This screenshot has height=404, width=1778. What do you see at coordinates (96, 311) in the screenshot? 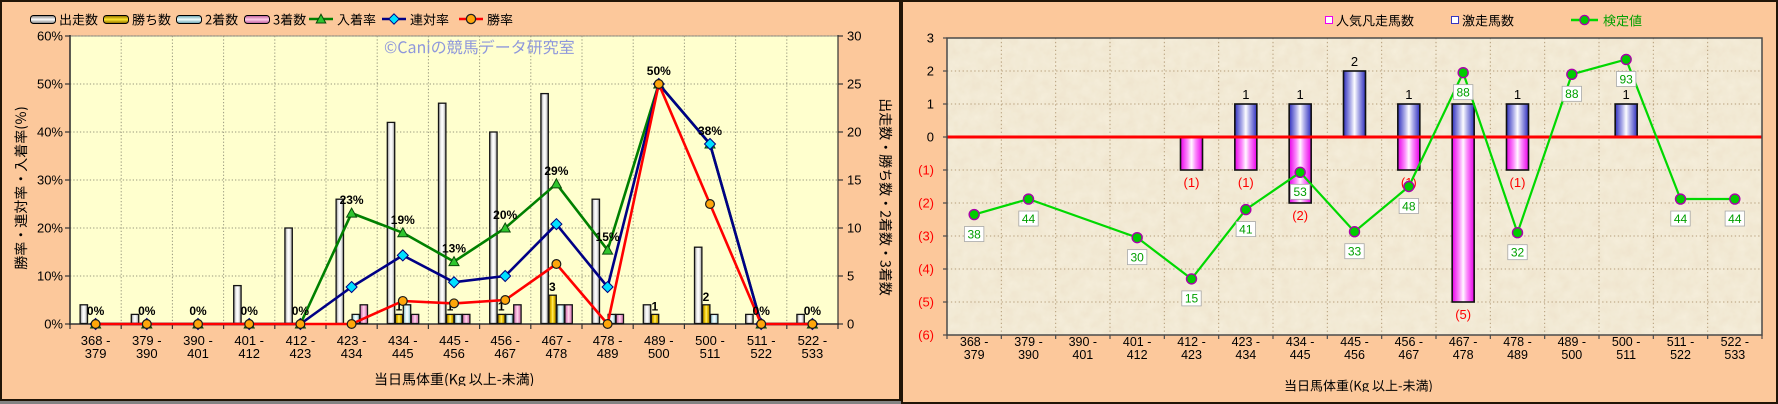
I see `label-place-rate-0: 0%` at bounding box center [96, 311].